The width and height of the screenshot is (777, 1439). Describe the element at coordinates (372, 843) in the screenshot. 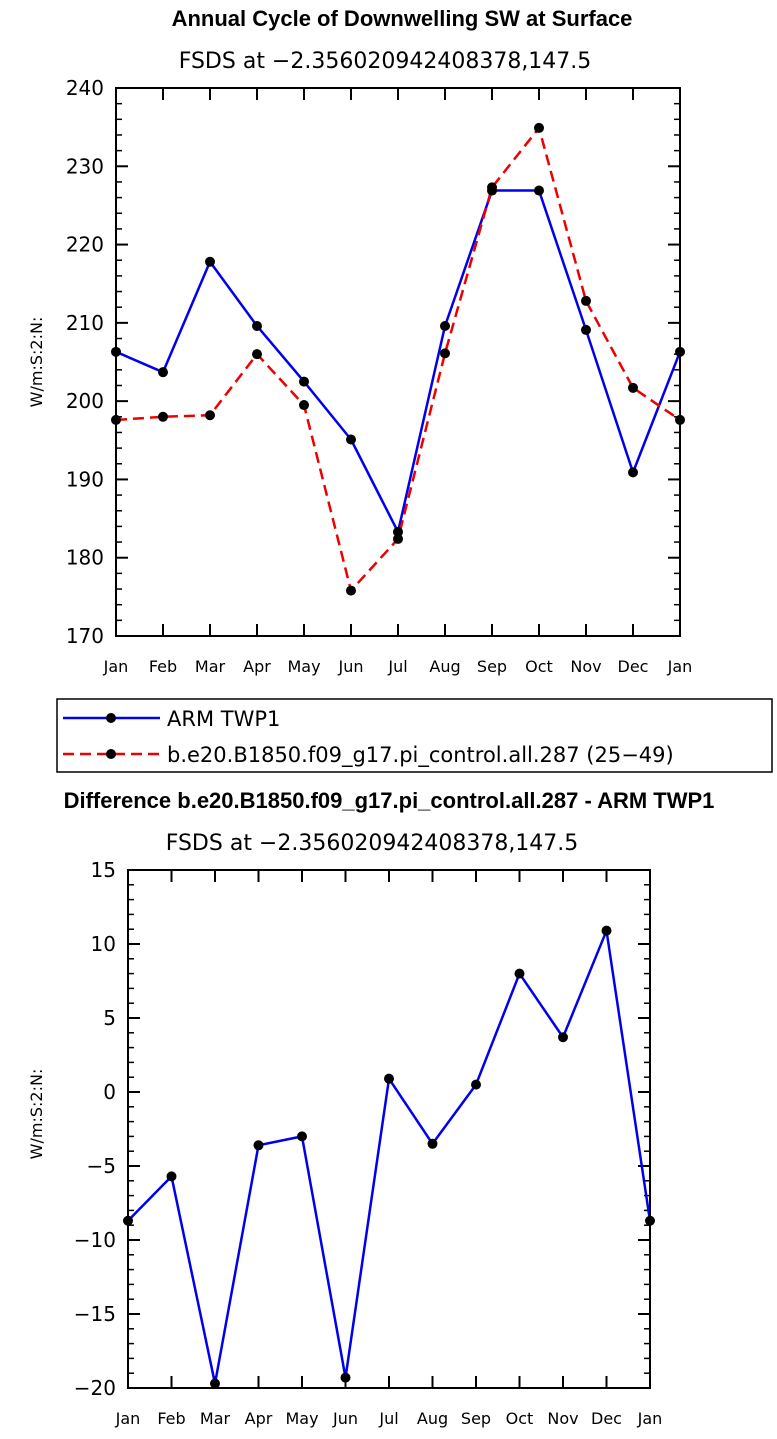

I see `chart2-subtitle: FSDS at −2.356020942408378,147.5` at that location.